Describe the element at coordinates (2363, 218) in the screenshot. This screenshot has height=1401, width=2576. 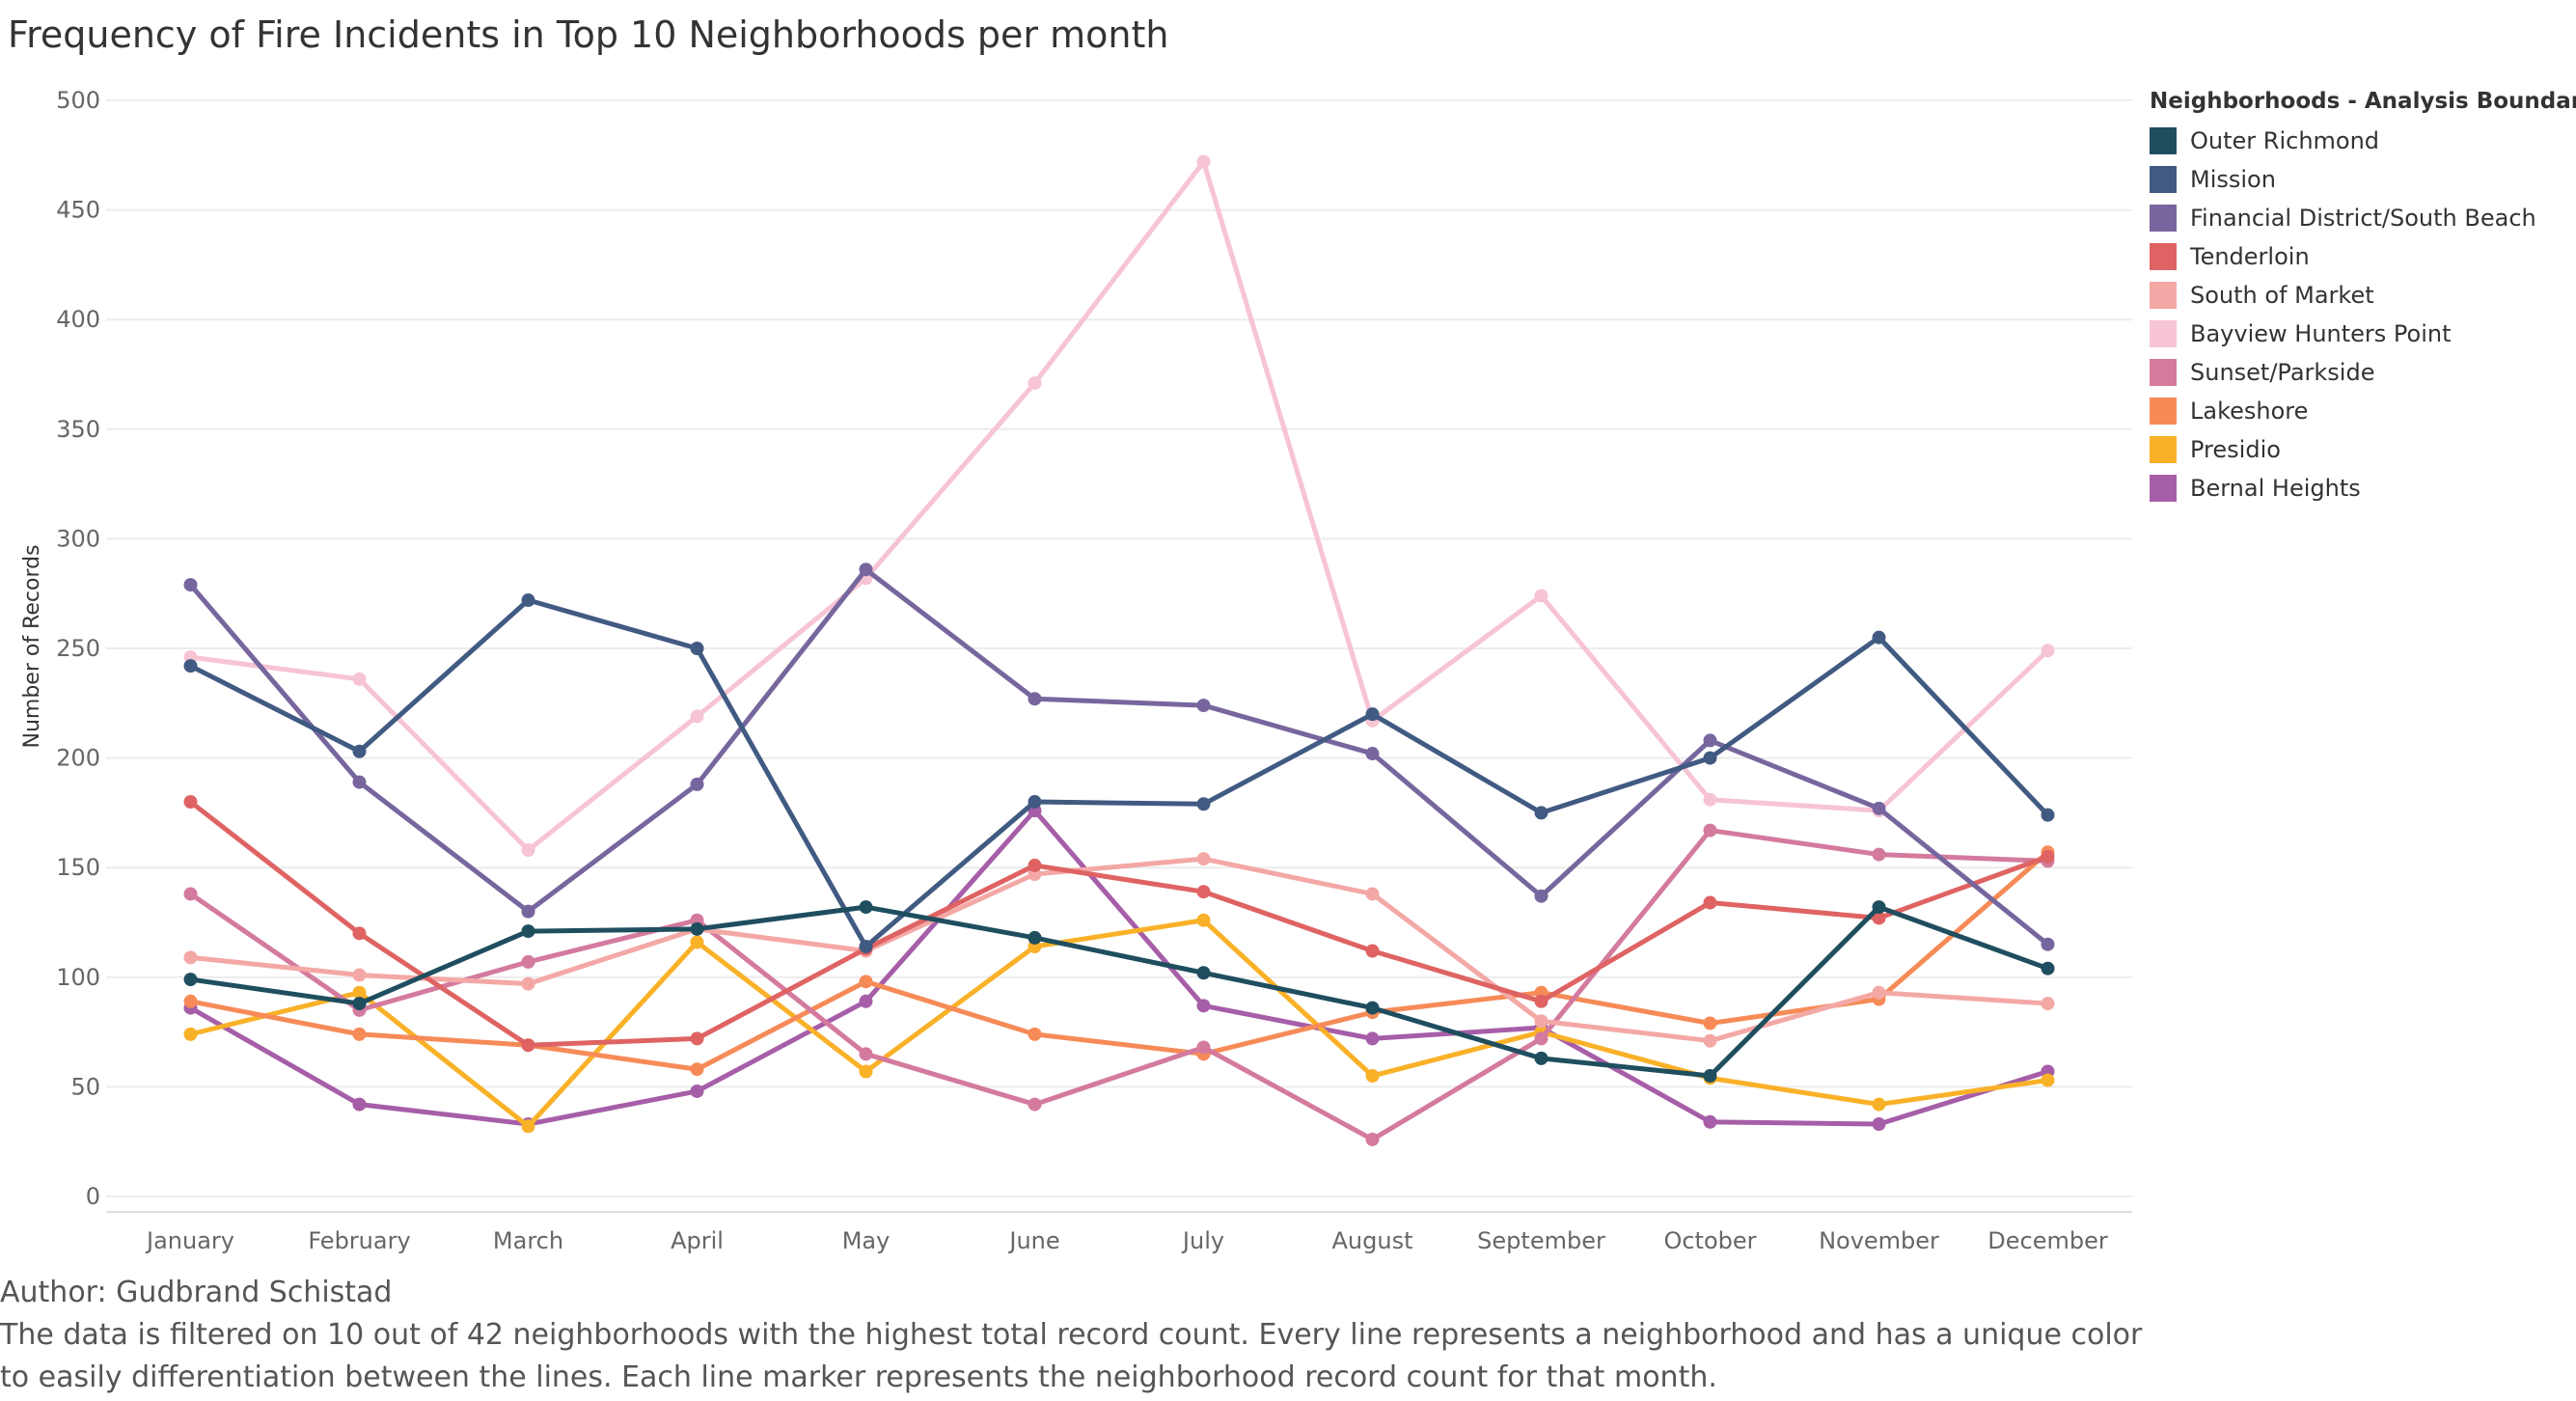
I see `legend-item: Financial District/South Beach` at that location.